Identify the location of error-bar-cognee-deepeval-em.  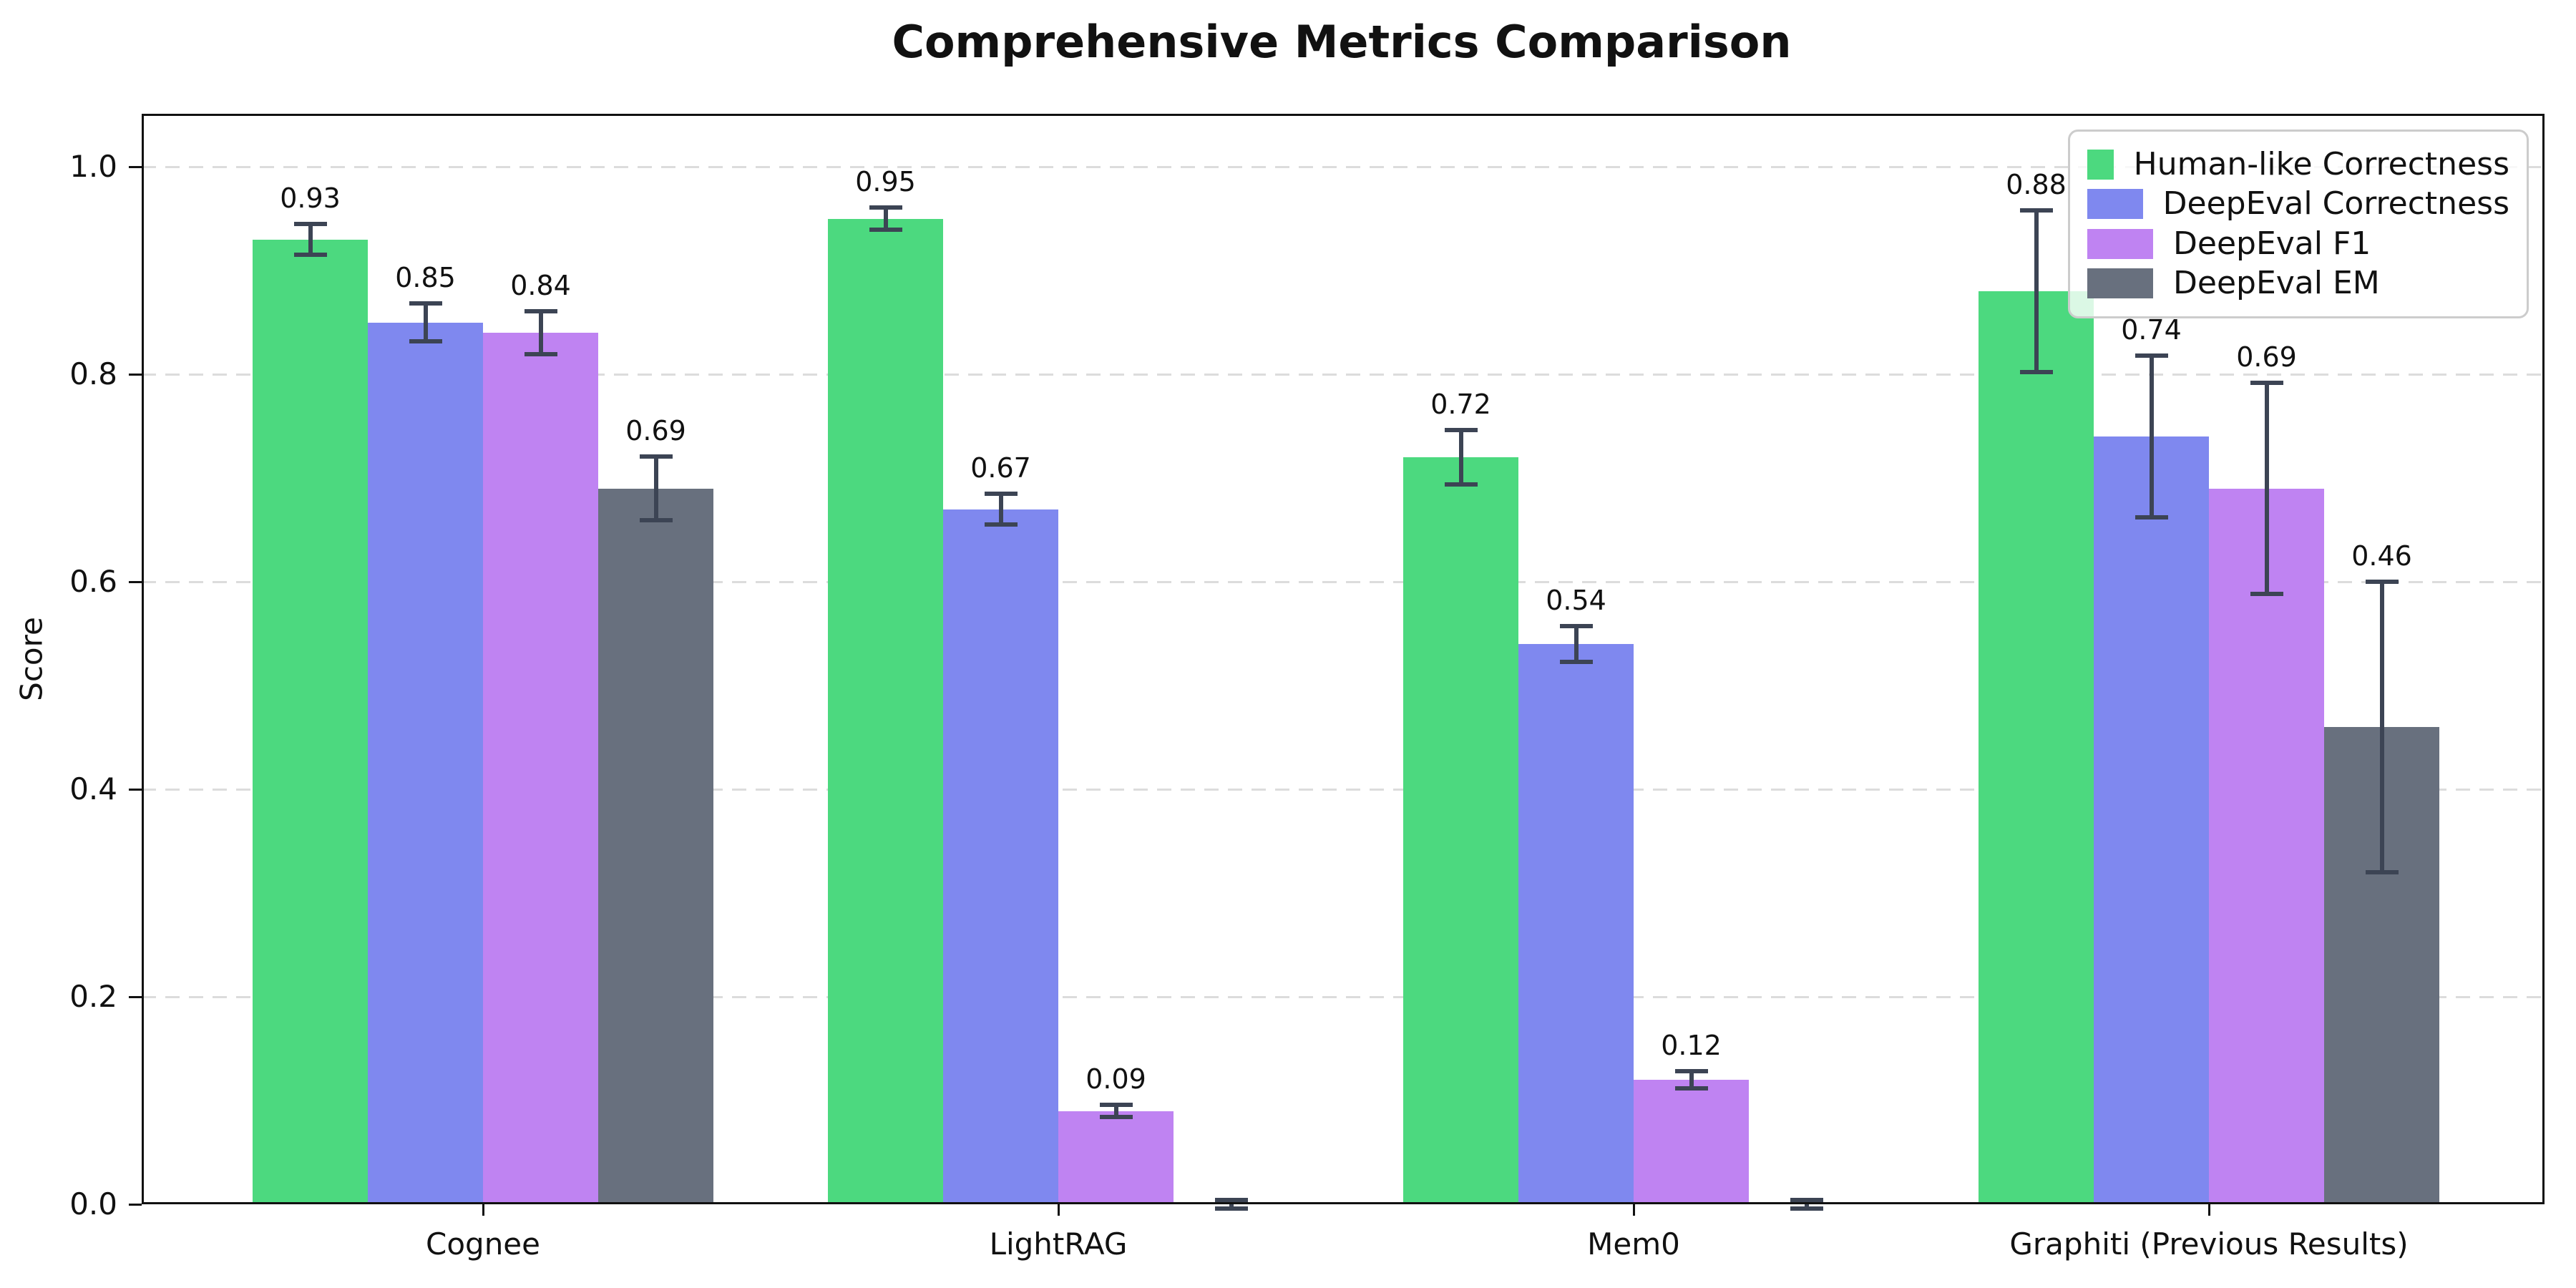
(656, 488).